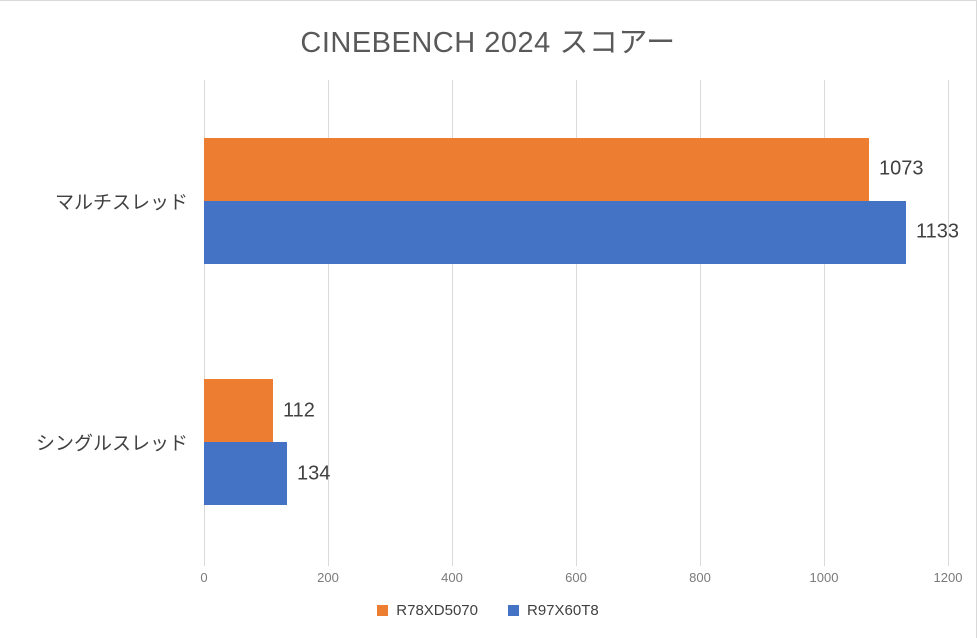 The width and height of the screenshot is (977, 638). I want to click on legend: R78XD5070 R97X60T8, so click(488, 610).